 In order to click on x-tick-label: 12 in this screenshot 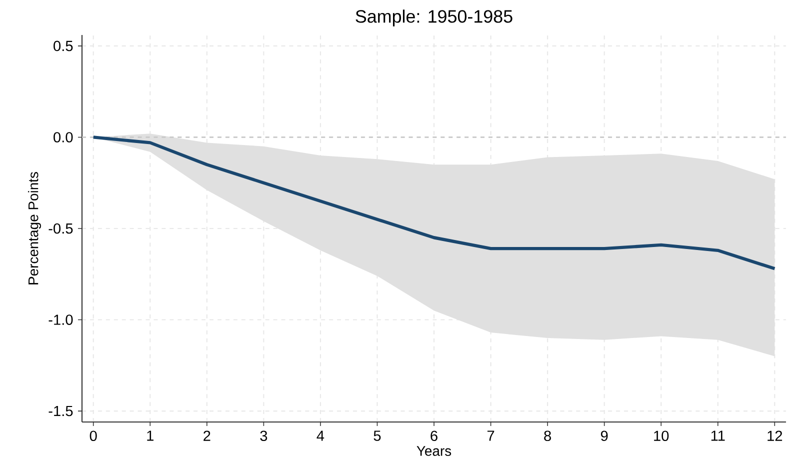, I will do `click(775, 435)`.